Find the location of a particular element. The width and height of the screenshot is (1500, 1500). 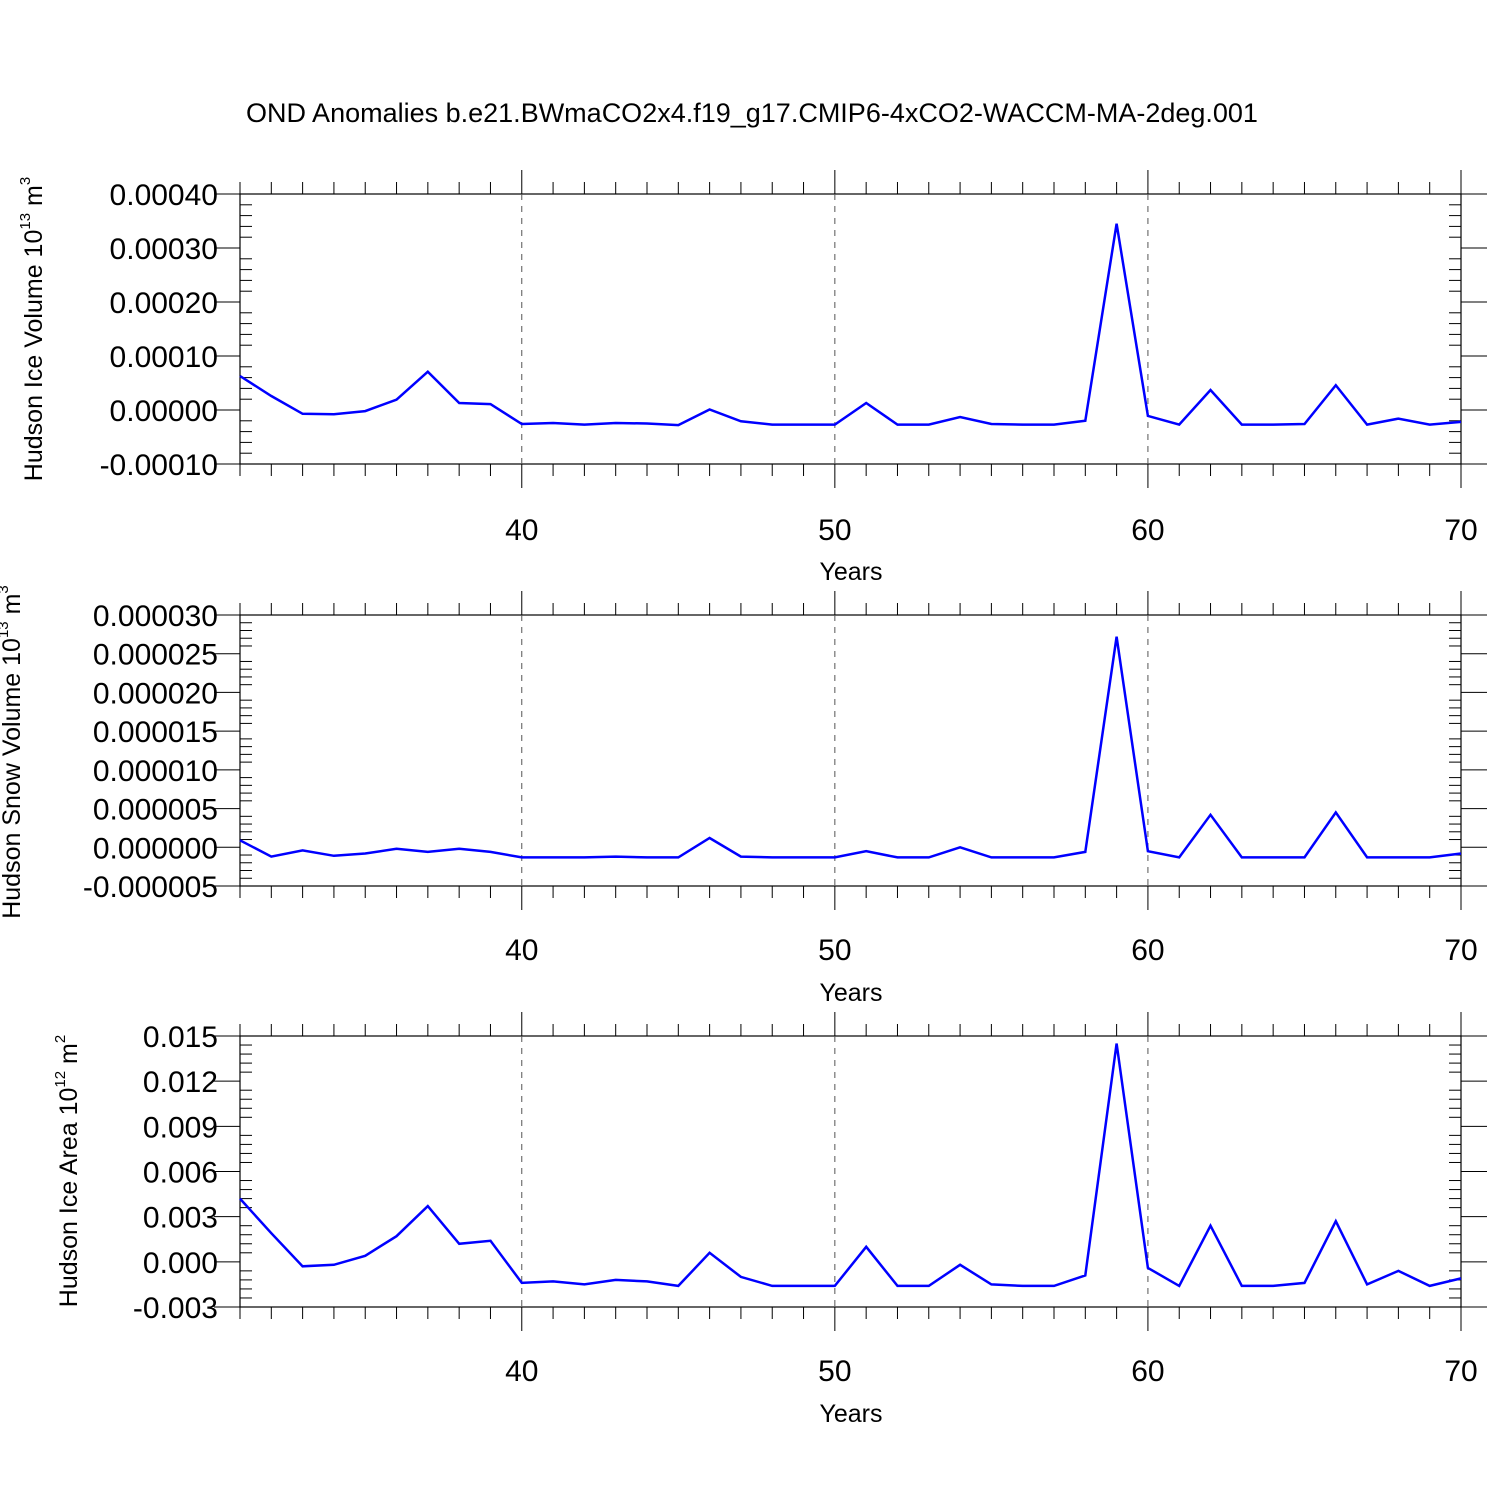

y-tick-label: 0.000020 is located at coordinates (155, 693).